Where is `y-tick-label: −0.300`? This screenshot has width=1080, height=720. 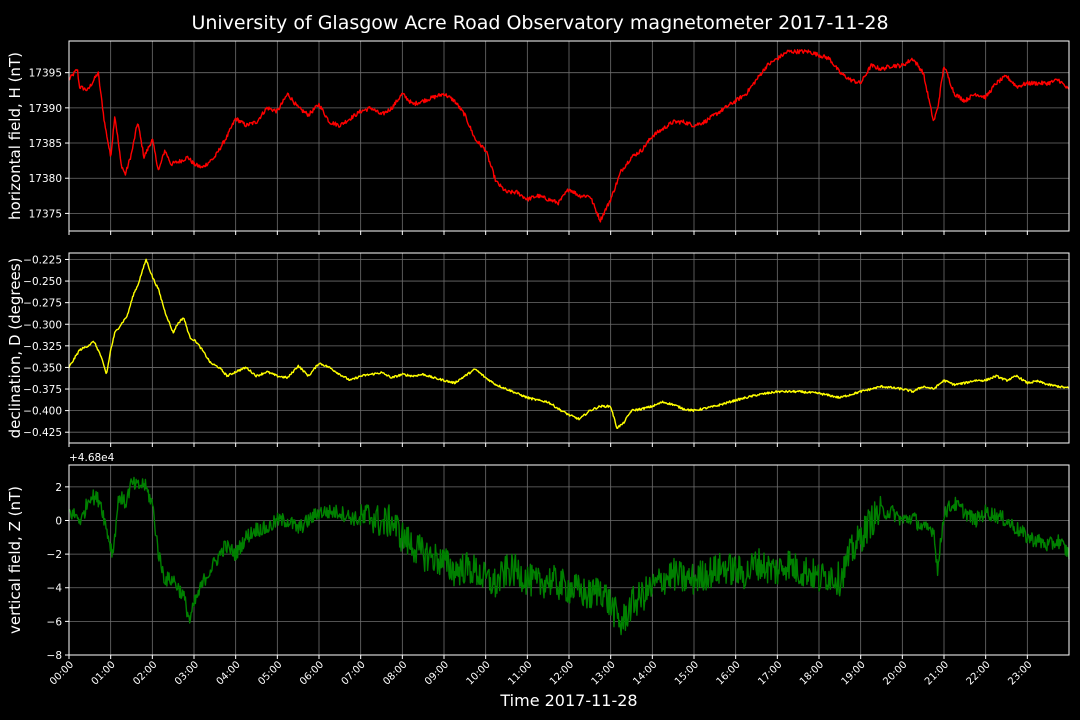 y-tick-label: −0.300 is located at coordinates (42, 325).